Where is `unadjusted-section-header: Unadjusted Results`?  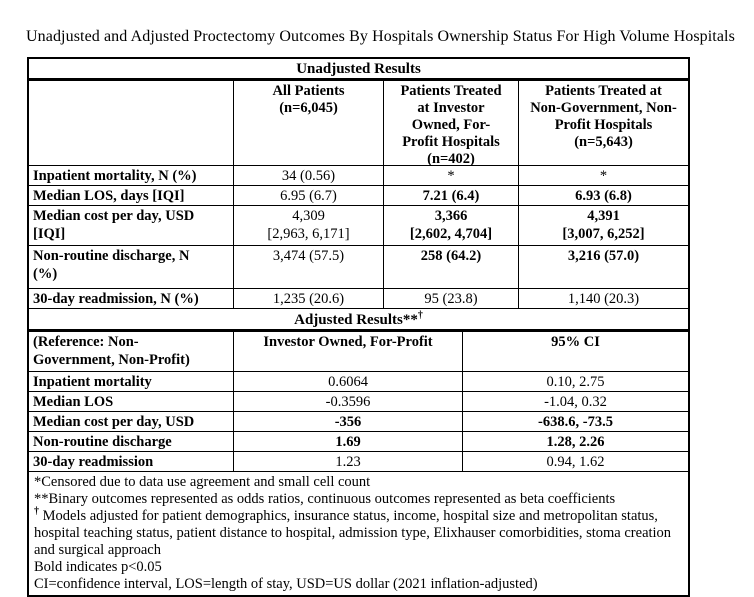
unadjusted-section-header: Unadjusted Results is located at coordinates (358, 70).